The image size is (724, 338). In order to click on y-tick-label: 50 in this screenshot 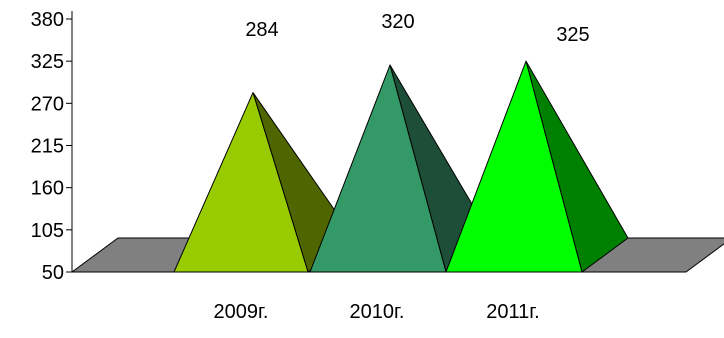, I will do `click(53, 273)`.